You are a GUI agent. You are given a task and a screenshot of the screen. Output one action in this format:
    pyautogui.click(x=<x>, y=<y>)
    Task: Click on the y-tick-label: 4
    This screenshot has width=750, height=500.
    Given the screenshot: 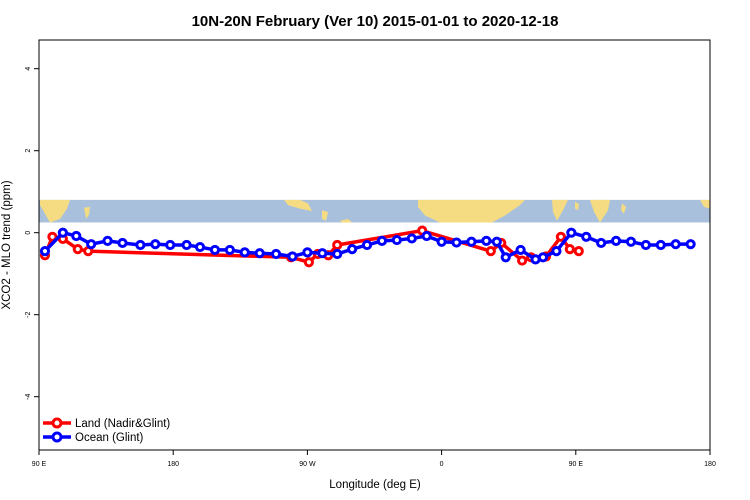 What is the action you would take?
    pyautogui.click(x=28, y=69)
    